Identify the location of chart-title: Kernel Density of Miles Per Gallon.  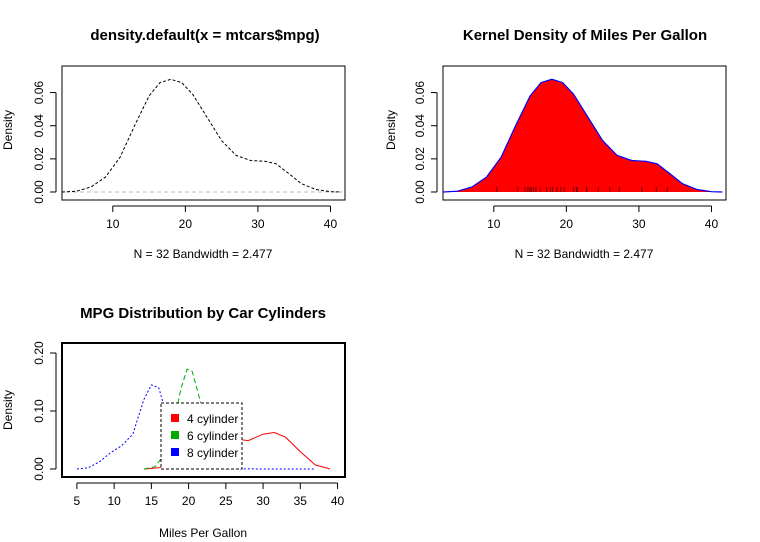
(585, 35).